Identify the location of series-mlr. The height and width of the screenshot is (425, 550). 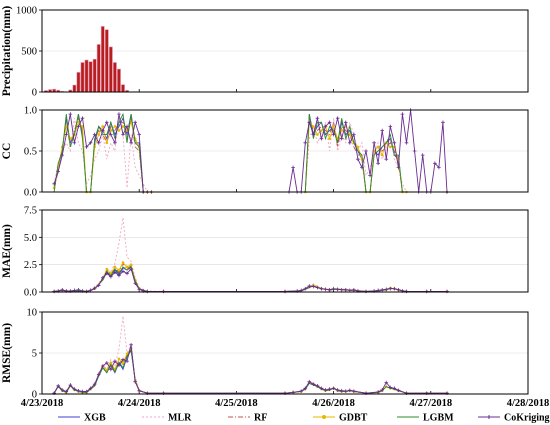
(250, 355).